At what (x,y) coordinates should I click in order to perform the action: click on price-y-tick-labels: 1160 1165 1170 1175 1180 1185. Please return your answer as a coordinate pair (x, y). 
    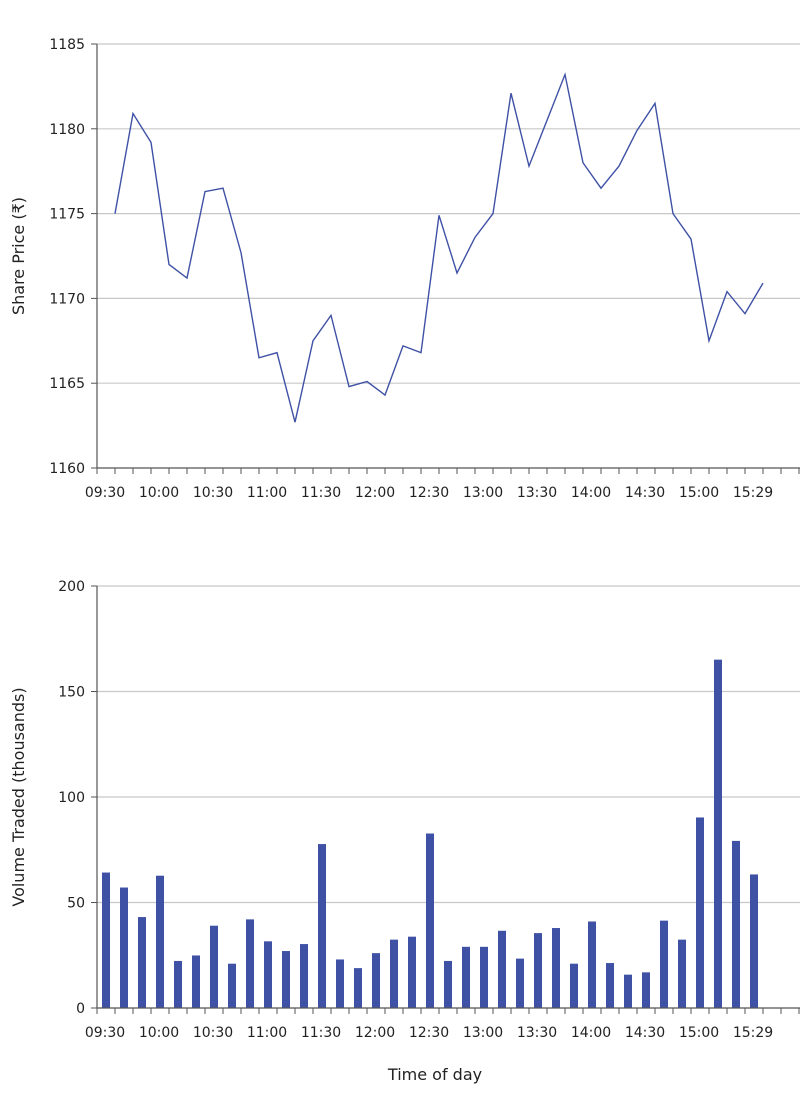
    Looking at the image, I should click on (67, 257).